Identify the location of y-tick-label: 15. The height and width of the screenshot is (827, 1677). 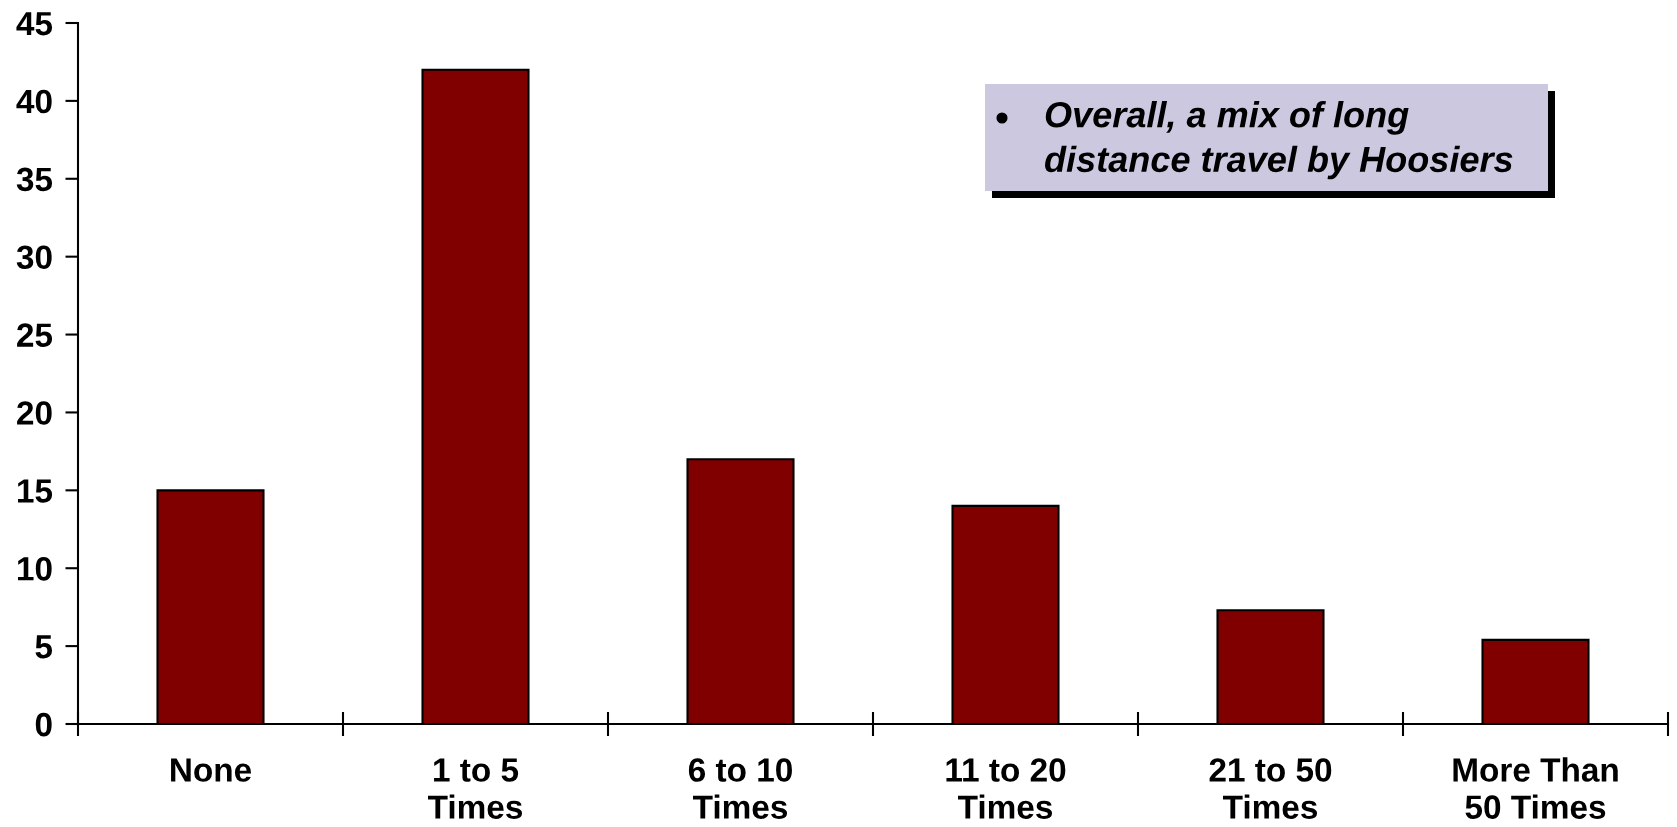
(35, 491).